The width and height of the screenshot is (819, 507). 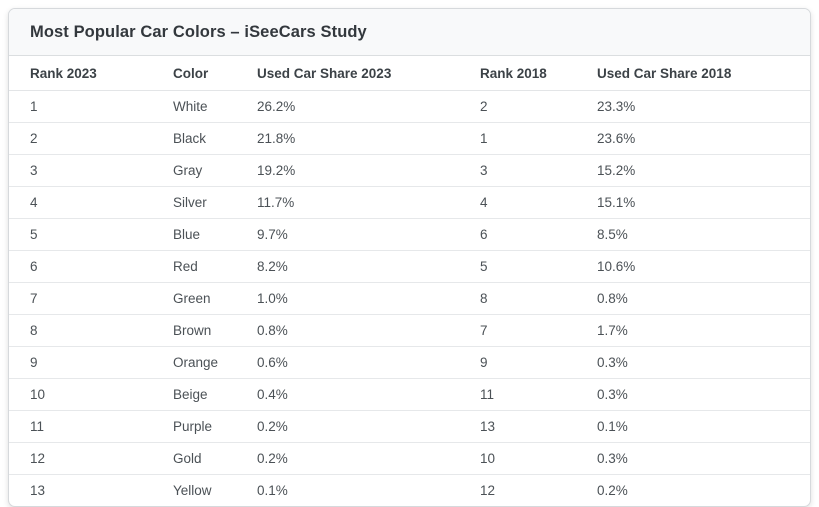 I want to click on table-cell: 21.8%, so click(x=347, y=138).